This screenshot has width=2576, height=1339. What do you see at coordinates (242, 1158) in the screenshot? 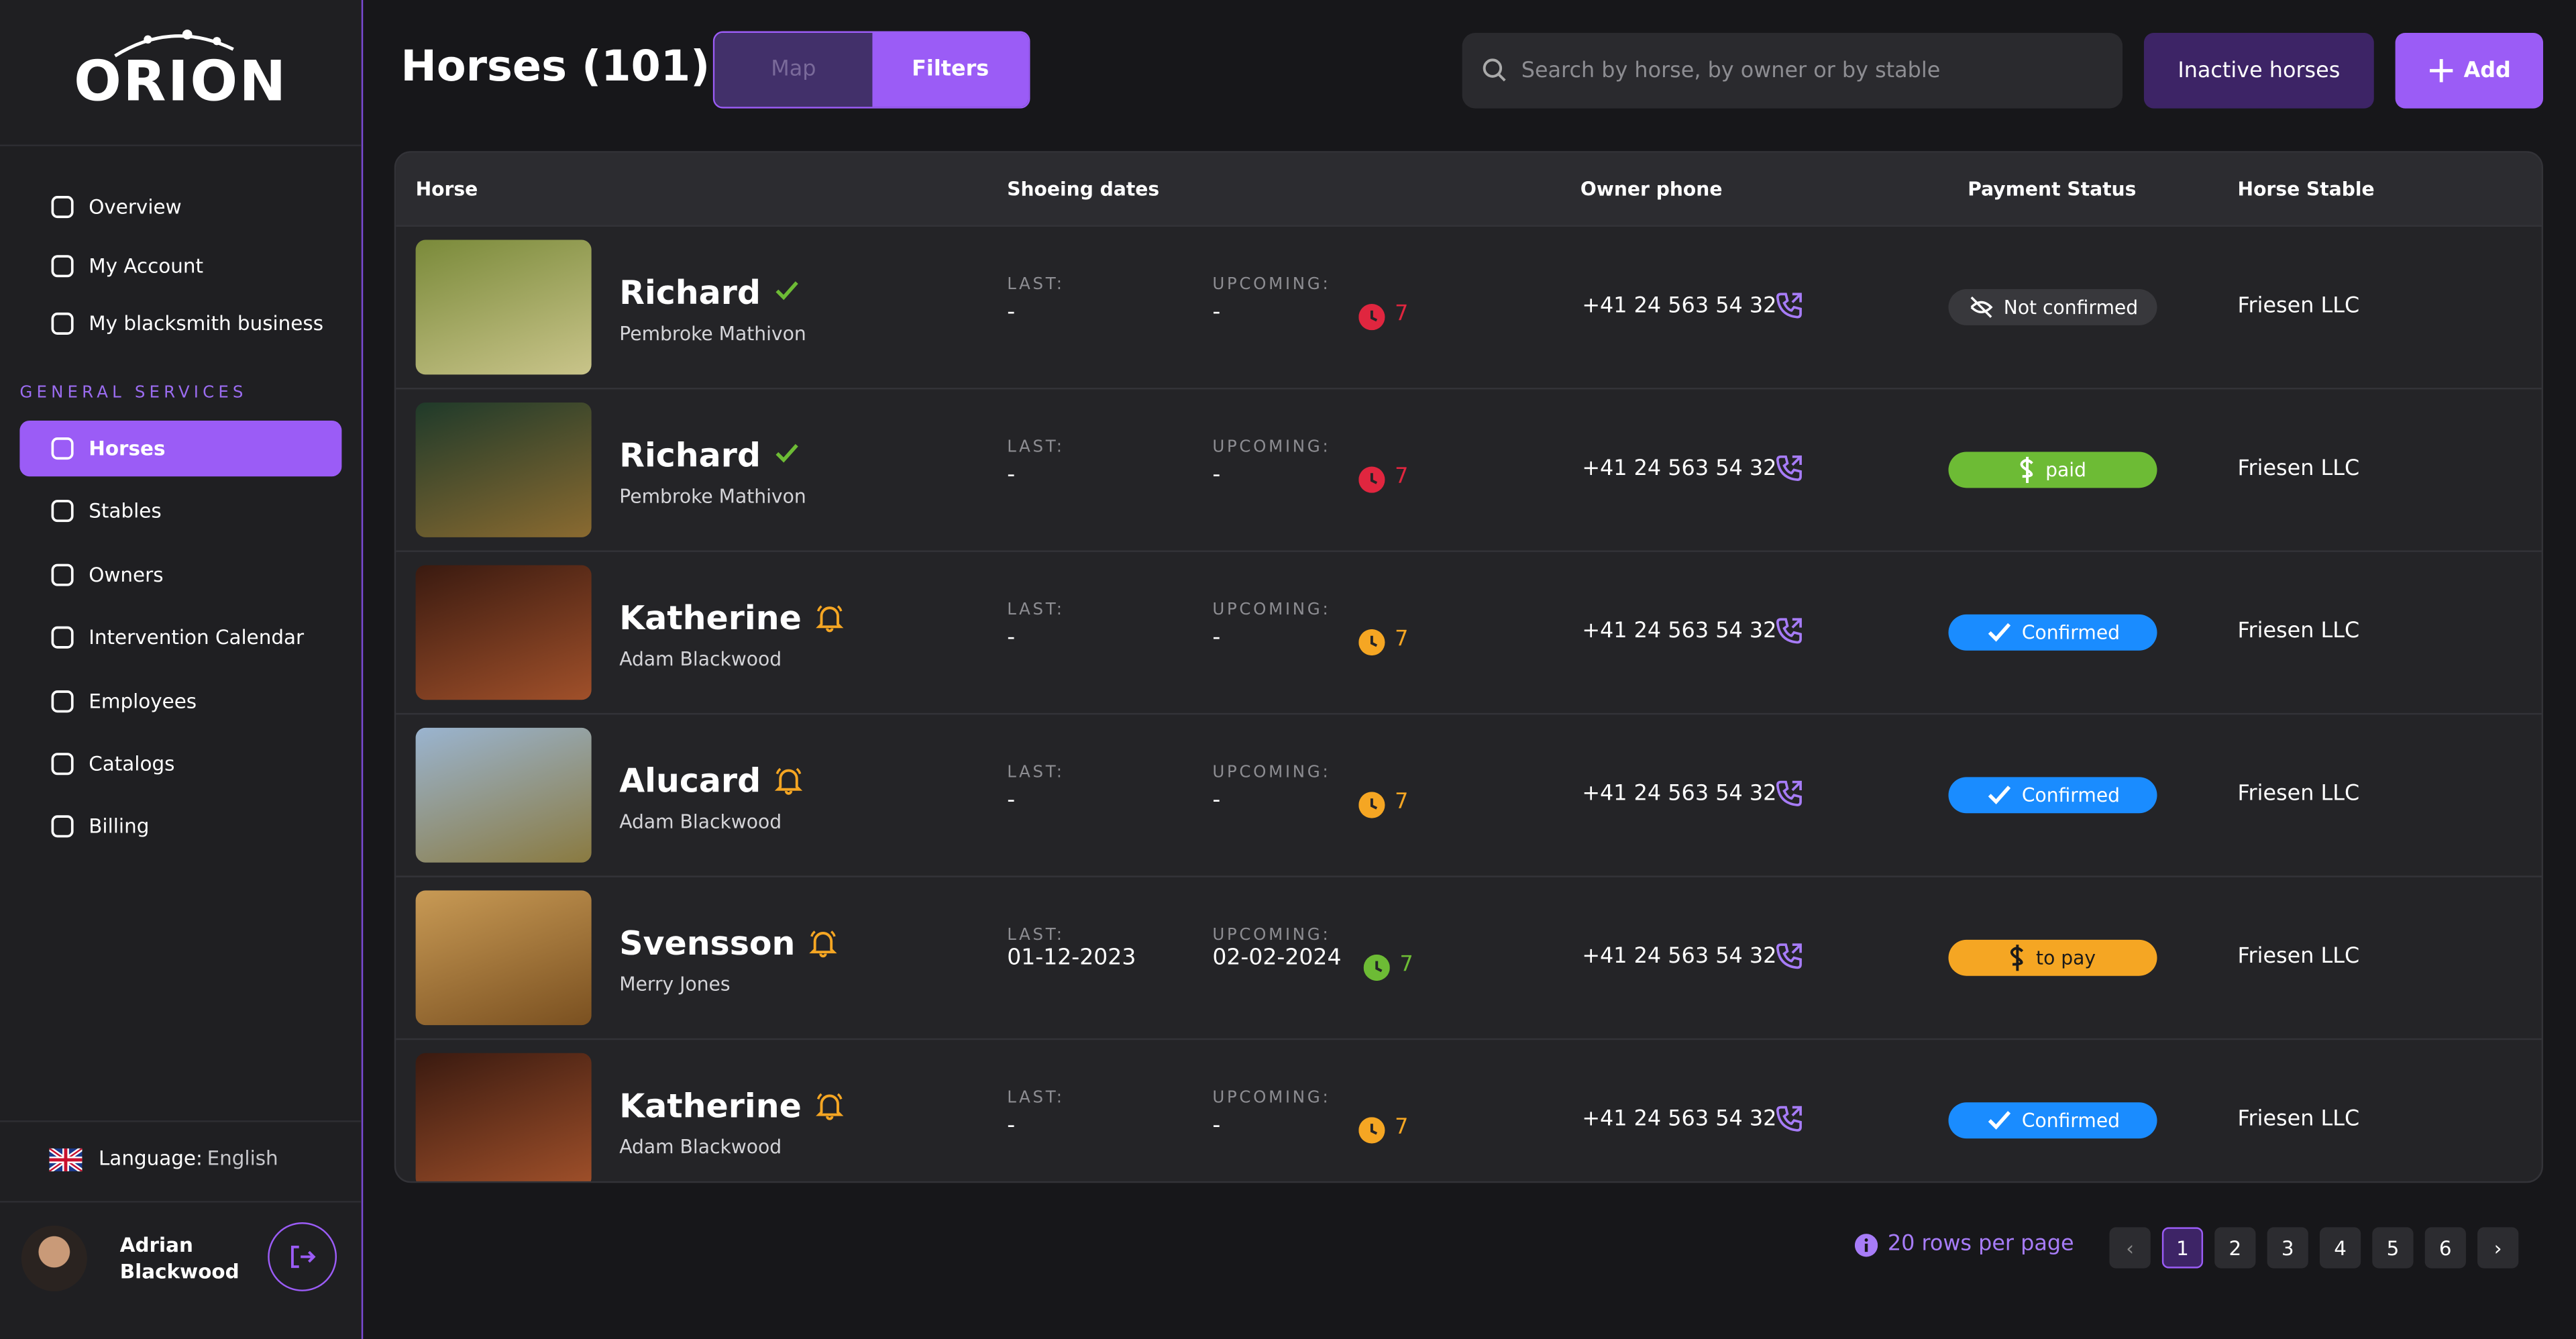
I see `language-value: English` at bounding box center [242, 1158].